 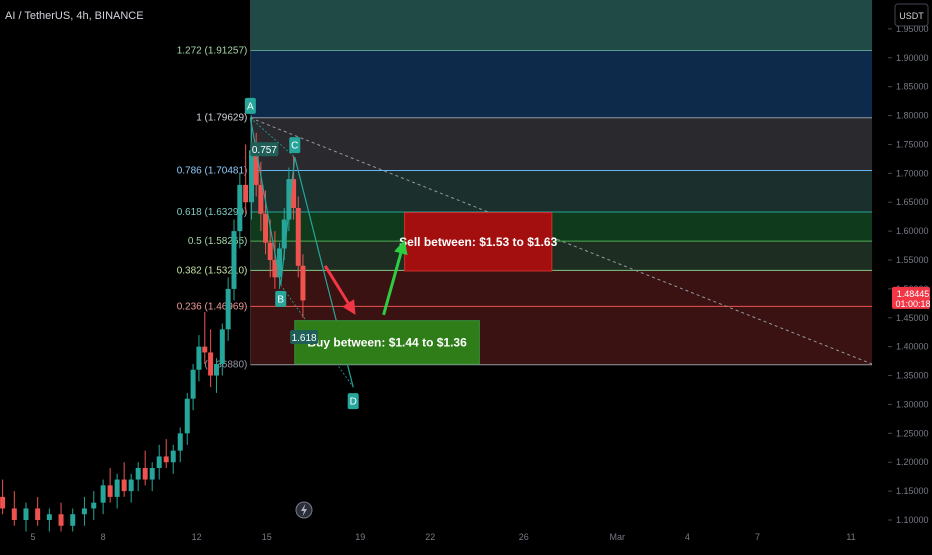 I want to click on time-tick-label: 11, so click(x=850, y=537).